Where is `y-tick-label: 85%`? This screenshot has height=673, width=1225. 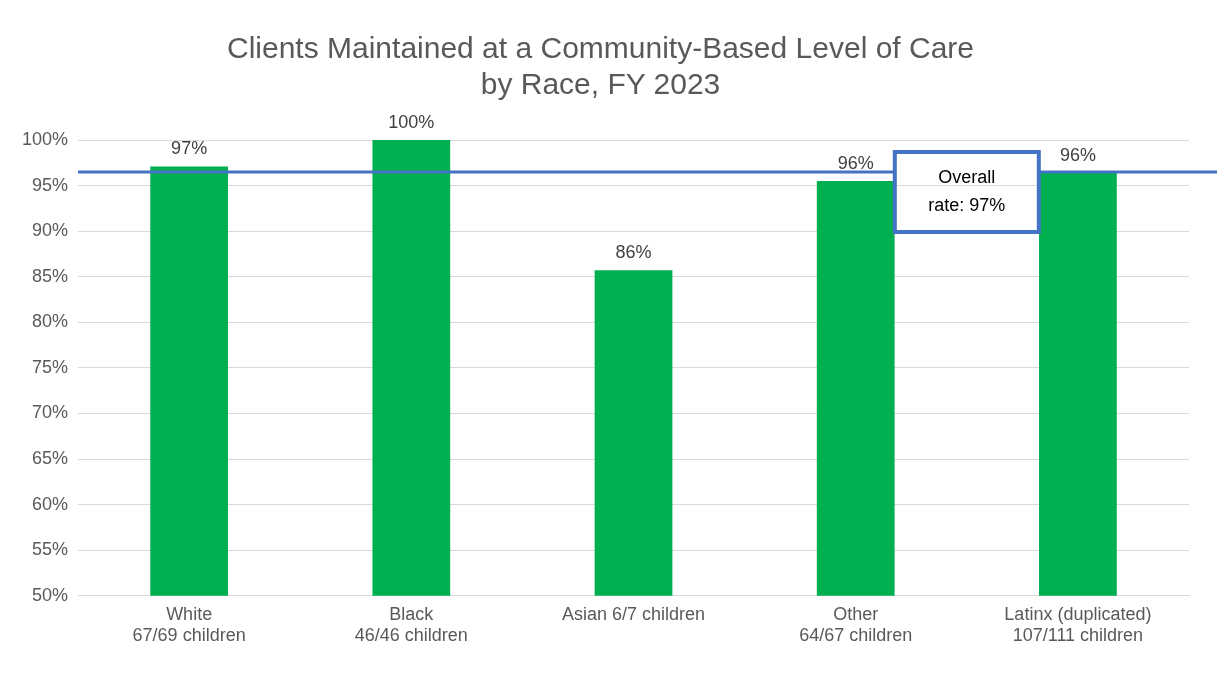
y-tick-label: 85% is located at coordinates (50, 275).